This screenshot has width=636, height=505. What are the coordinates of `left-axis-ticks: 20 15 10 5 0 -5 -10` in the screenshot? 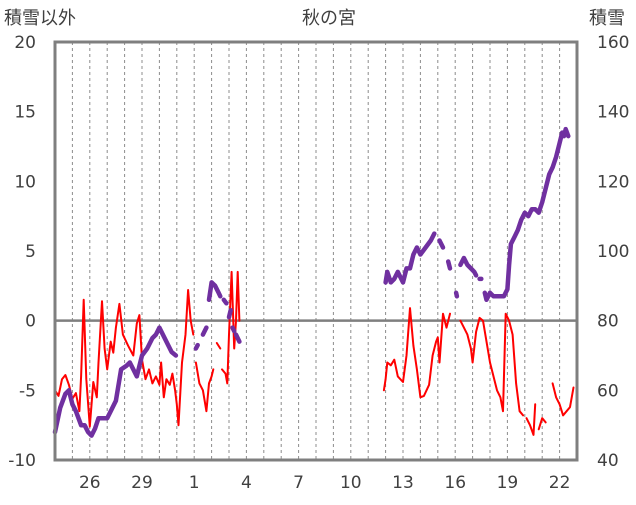 It's located at (22, 252).